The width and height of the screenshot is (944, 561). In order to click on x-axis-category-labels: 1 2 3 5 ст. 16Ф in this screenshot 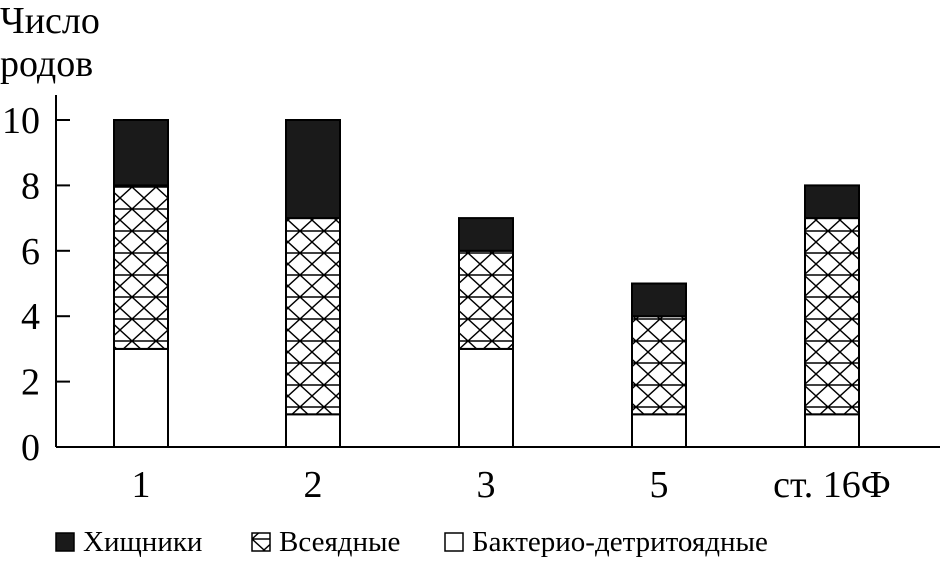, I will do `click(511, 485)`.